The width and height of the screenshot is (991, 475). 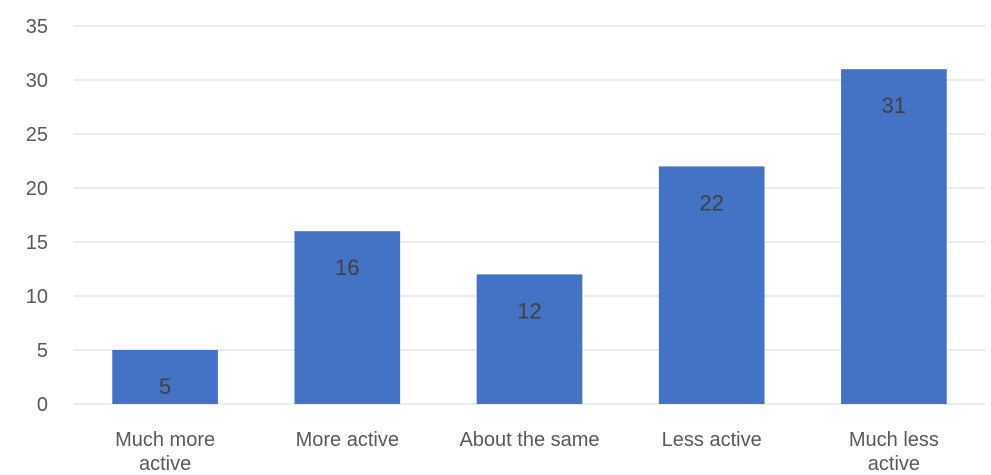 I want to click on y-tick-label: 0, so click(x=42, y=405).